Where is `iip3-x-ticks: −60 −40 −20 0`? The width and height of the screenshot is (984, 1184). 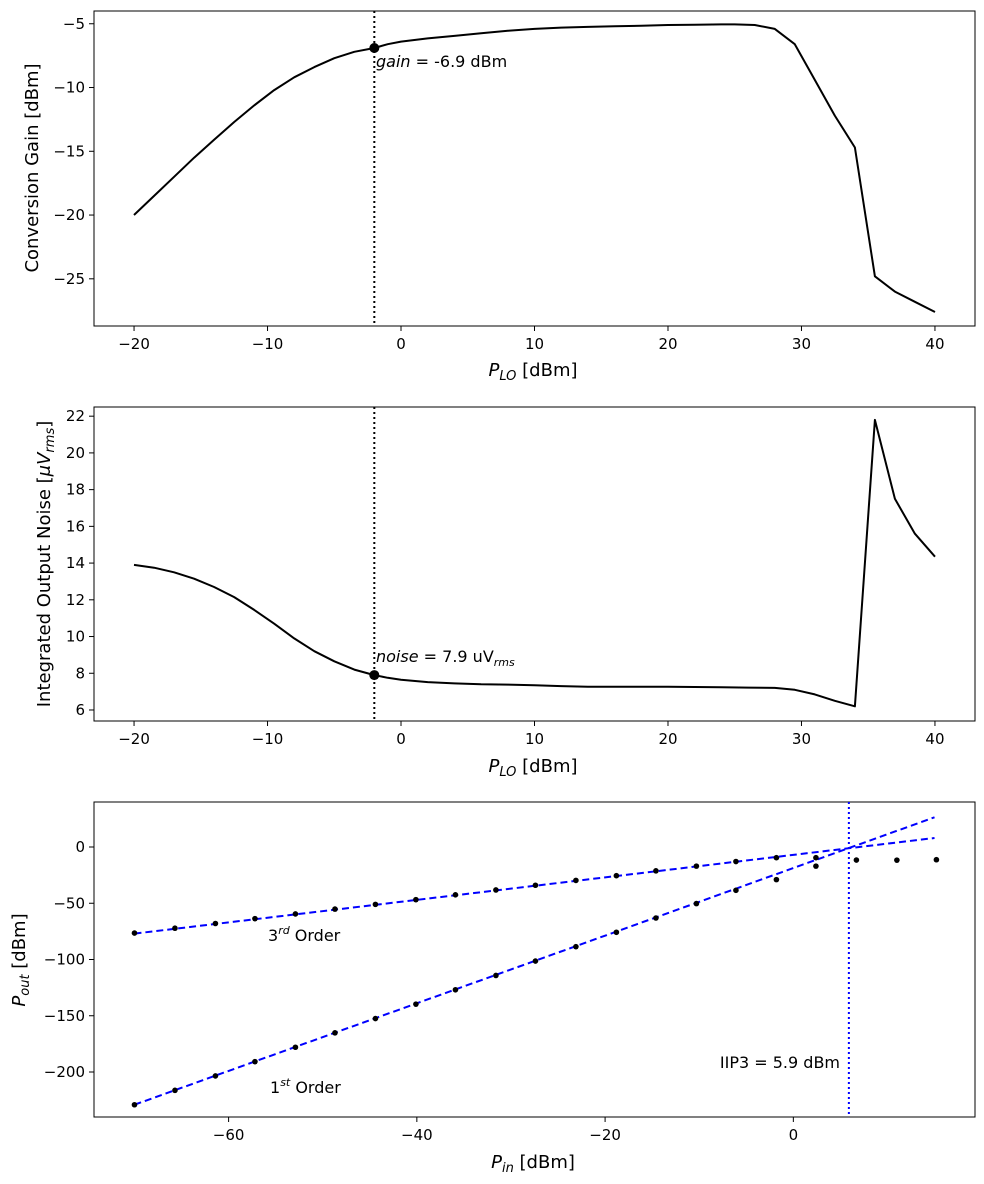
iip3-x-ticks: −60 −40 −20 0 is located at coordinates (505, 1130).